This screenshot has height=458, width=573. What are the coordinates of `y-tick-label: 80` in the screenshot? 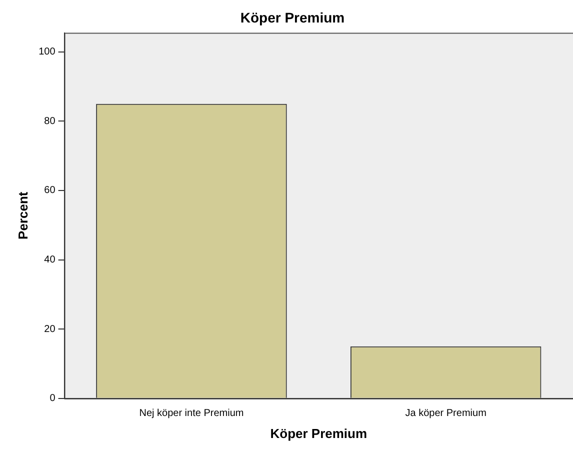 It's located at (50, 121).